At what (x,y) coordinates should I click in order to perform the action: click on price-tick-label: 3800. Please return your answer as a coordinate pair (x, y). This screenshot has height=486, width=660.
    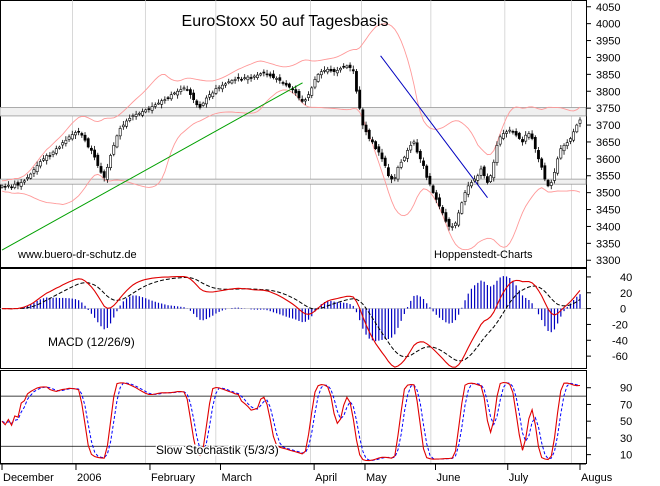
    Looking at the image, I should click on (608, 92).